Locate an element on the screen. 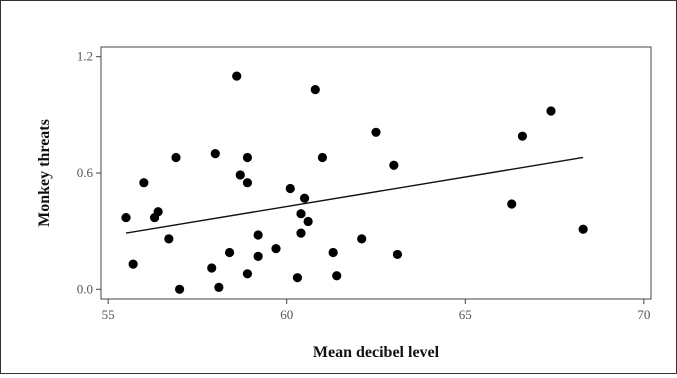 The width and height of the screenshot is (677, 378). x-tick-label: 60 is located at coordinates (286, 314).